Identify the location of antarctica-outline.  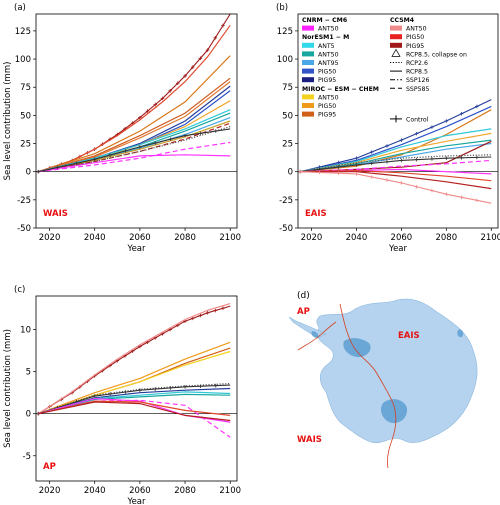
(397, 371).